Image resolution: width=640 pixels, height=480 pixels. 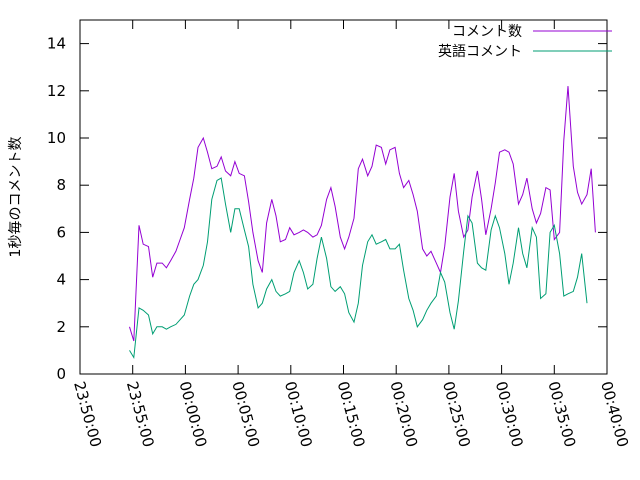 What do you see at coordinates (61, 280) in the screenshot?
I see `y-tick-label: 4` at bounding box center [61, 280].